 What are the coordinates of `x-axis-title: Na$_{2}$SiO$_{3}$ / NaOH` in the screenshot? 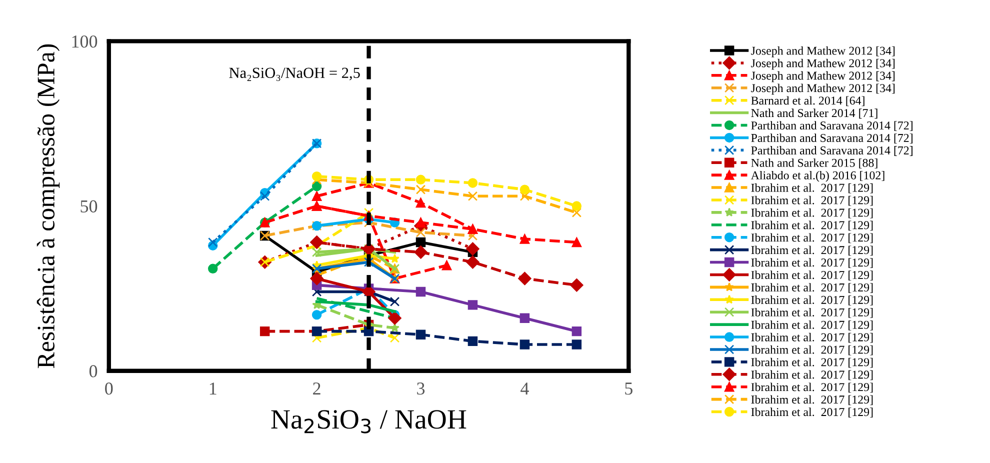 It's located at (368, 422).